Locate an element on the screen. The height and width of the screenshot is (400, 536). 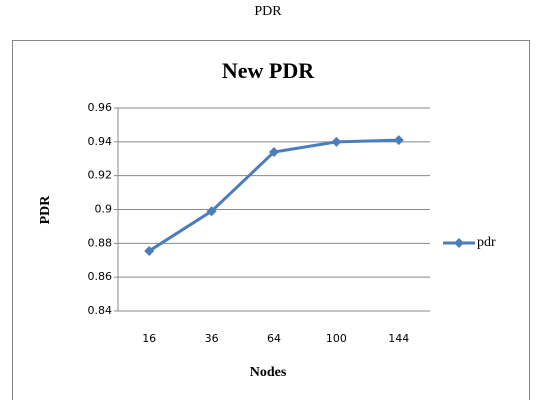
y-tick-label: 0.92 is located at coordinates (100, 175).